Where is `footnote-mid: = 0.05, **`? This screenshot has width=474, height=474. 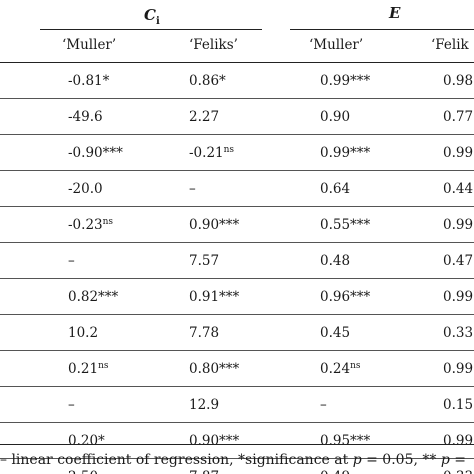 footnote-mid: = 0.05, ** is located at coordinates (401, 460).